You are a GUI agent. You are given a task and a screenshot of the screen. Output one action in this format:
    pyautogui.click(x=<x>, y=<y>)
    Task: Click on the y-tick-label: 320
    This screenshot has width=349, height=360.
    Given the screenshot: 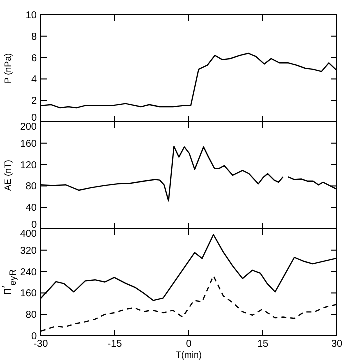 What is the action you would take?
    pyautogui.click(x=29, y=251)
    